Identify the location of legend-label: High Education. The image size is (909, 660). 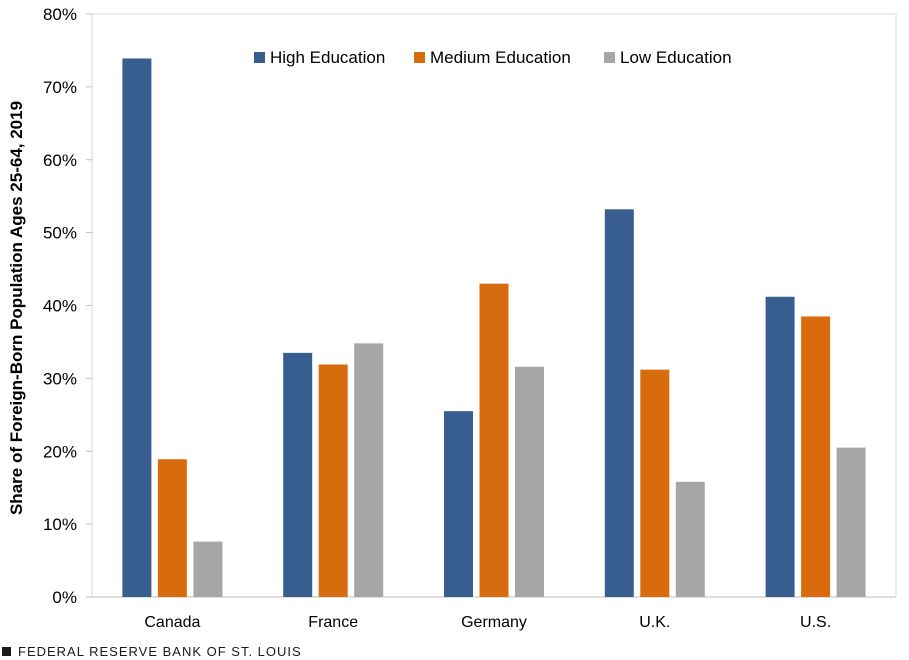
(327, 57).